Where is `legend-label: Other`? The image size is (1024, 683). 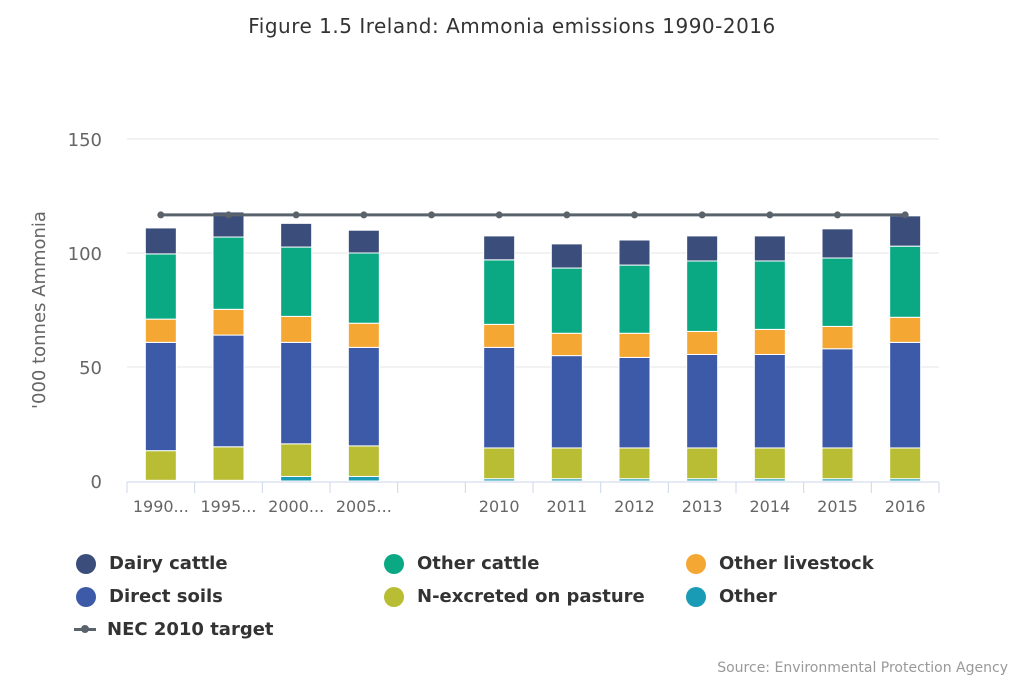
legend-label: Other is located at coordinates (748, 596).